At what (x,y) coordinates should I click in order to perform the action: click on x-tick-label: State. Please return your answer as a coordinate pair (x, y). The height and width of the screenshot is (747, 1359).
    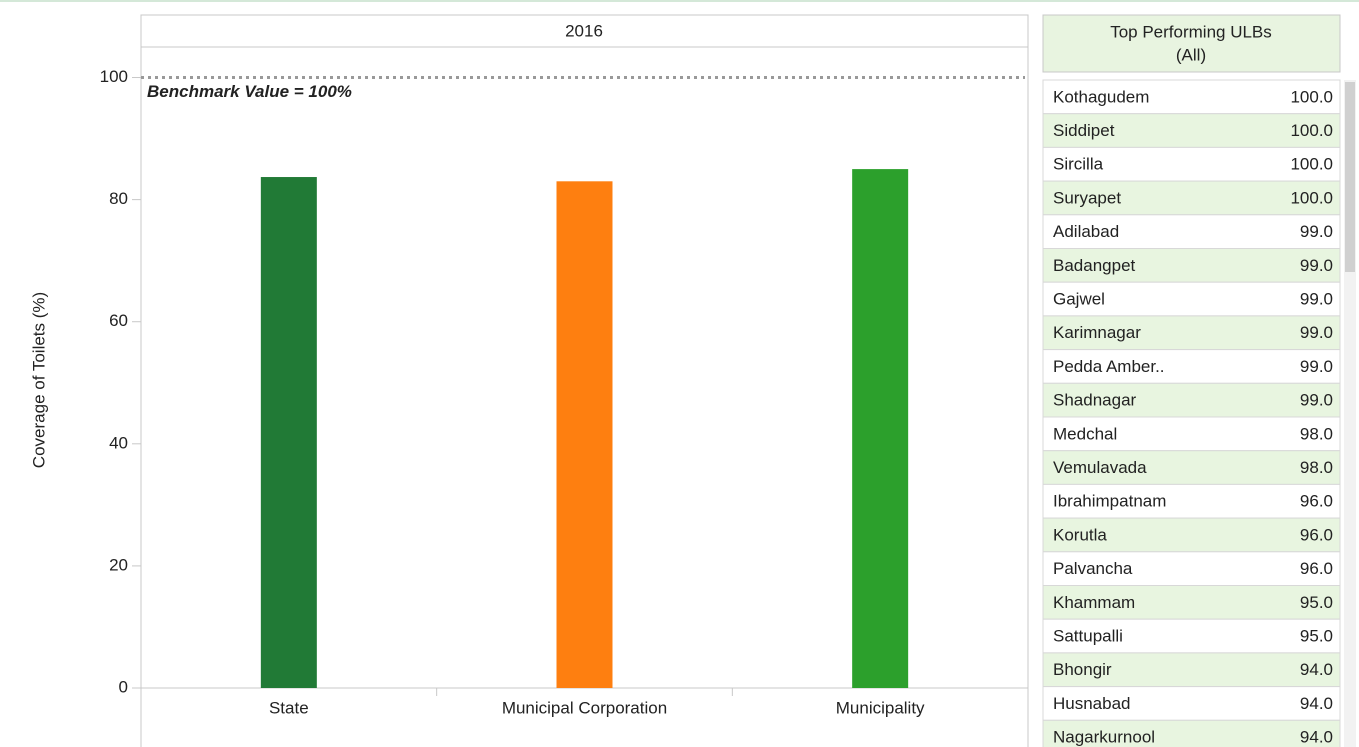
    Looking at the image, I should click on (289, 707).